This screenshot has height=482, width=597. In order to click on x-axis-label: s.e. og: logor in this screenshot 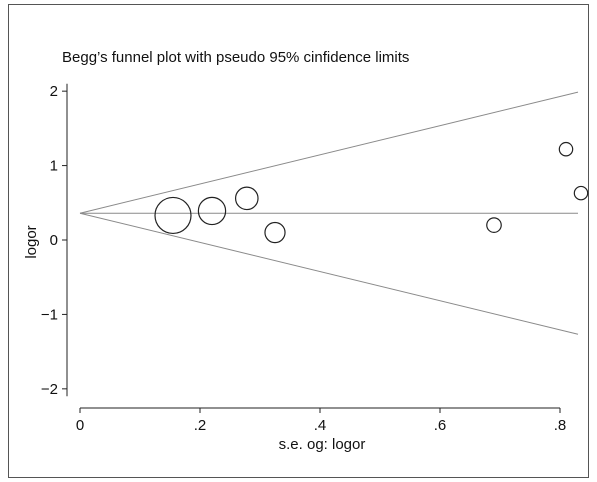, I will do `click(322, 444)`.